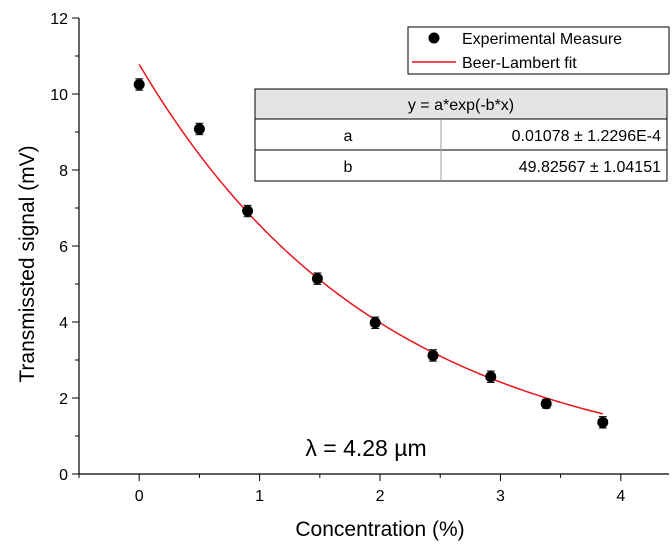 This screenshot has height=549, width=672. What do you see at coordinates (63, 475) in the screenshot?
I see `y-tick-label: 0` at bounding box center [63, 475].